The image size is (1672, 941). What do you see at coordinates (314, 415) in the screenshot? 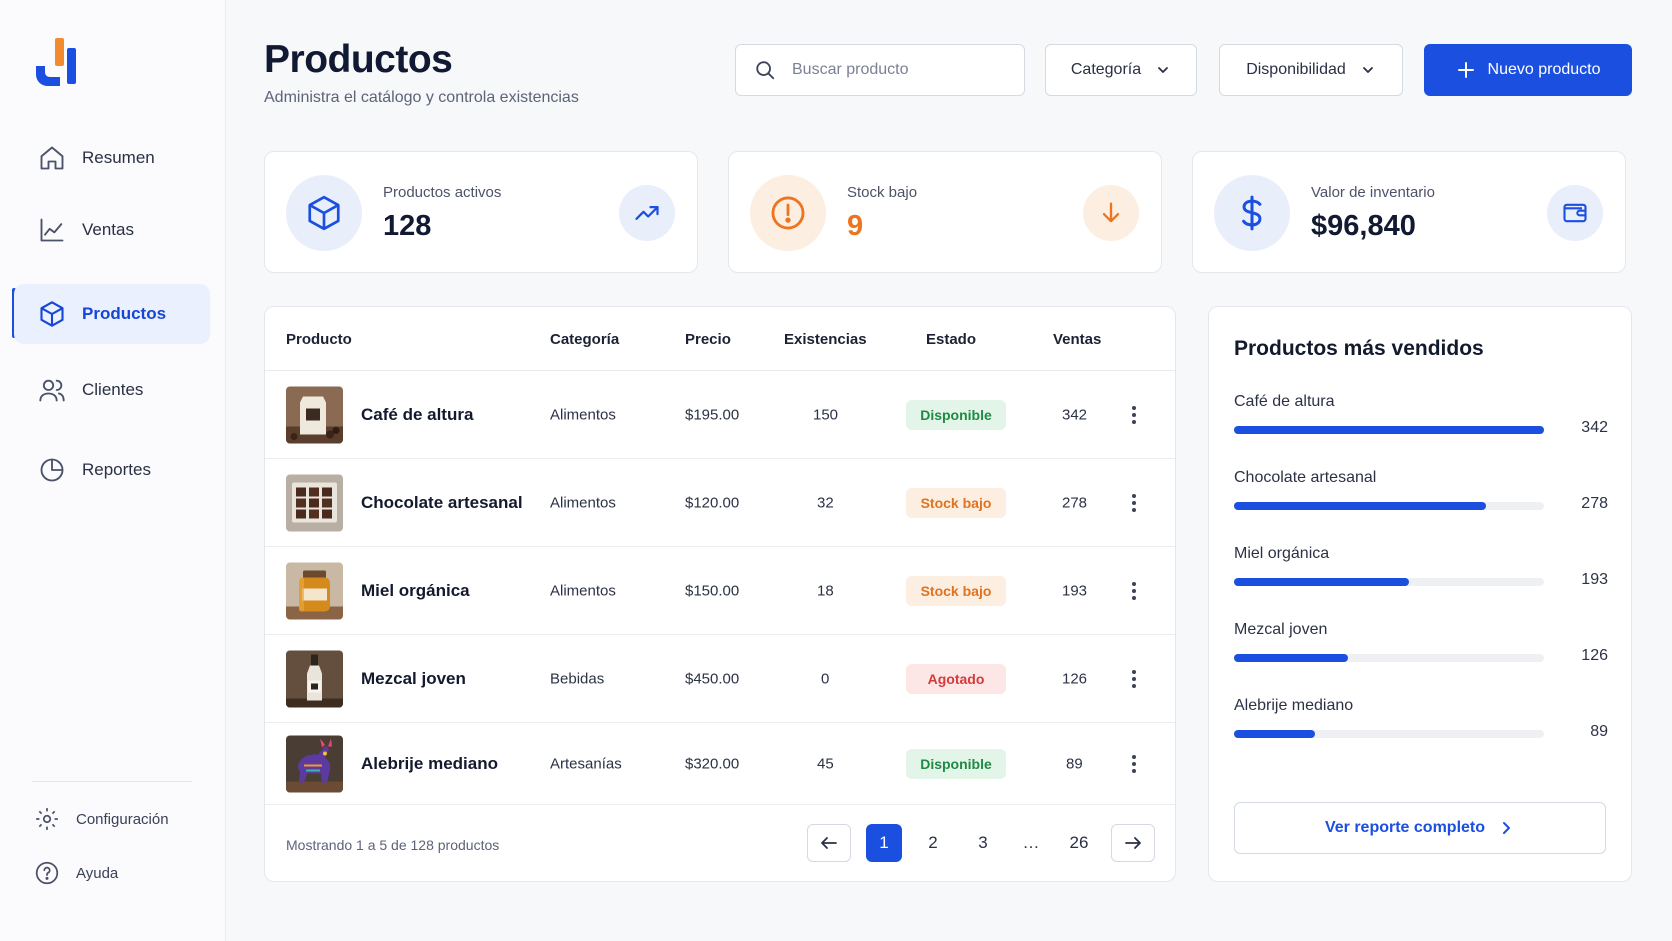
I see `product-thumbnail-coffee-bag` at bounding box center [314, 415].